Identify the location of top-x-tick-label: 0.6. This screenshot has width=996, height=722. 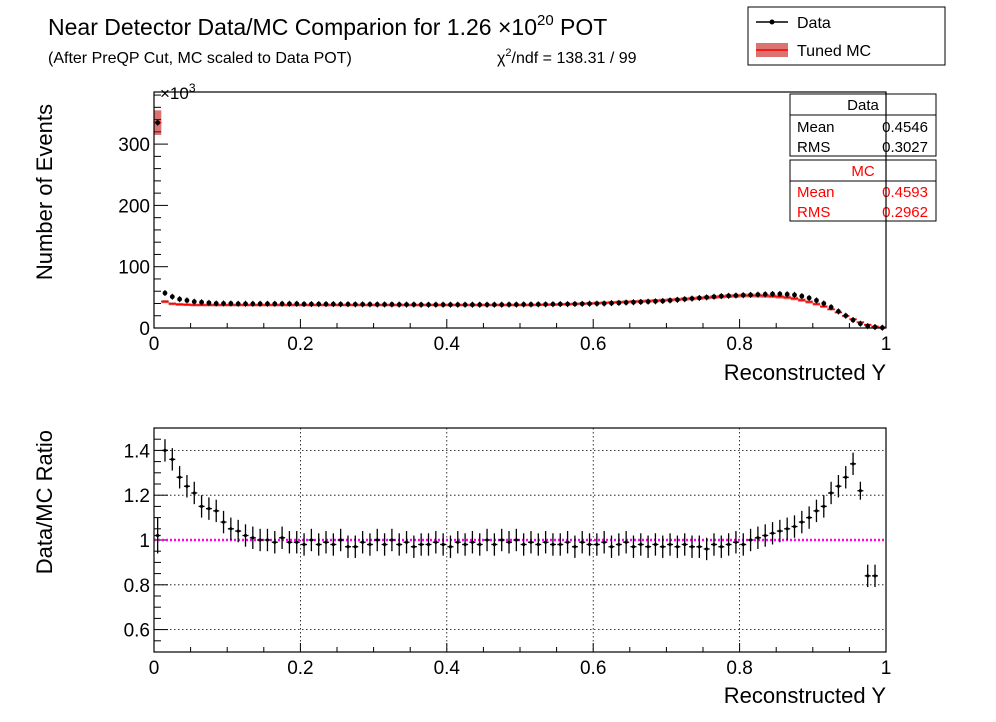
(593, 344).